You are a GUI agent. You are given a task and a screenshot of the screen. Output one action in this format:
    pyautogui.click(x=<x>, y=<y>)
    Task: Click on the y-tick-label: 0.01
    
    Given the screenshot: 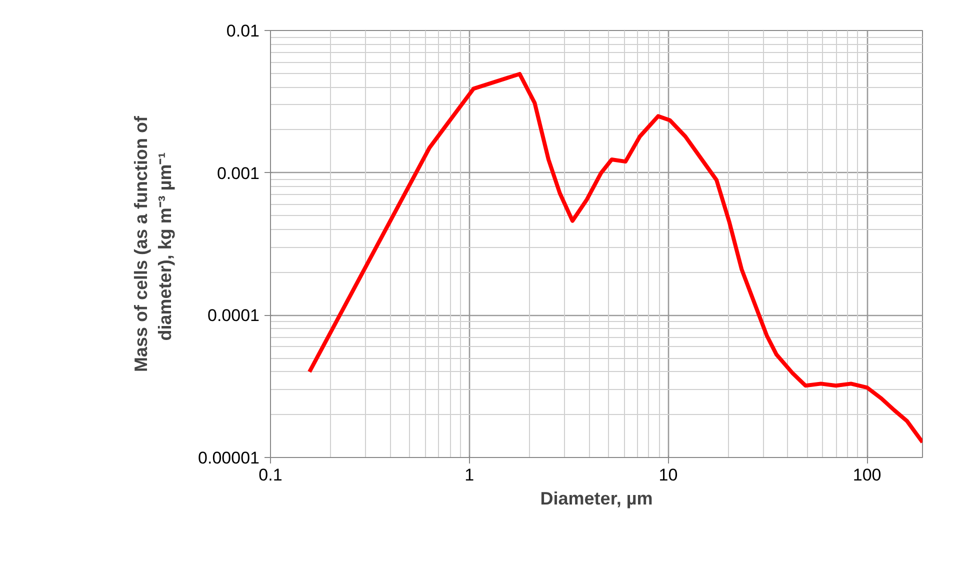 What is the action you would take?
    pyautogui.click(x=243, y=31)
    